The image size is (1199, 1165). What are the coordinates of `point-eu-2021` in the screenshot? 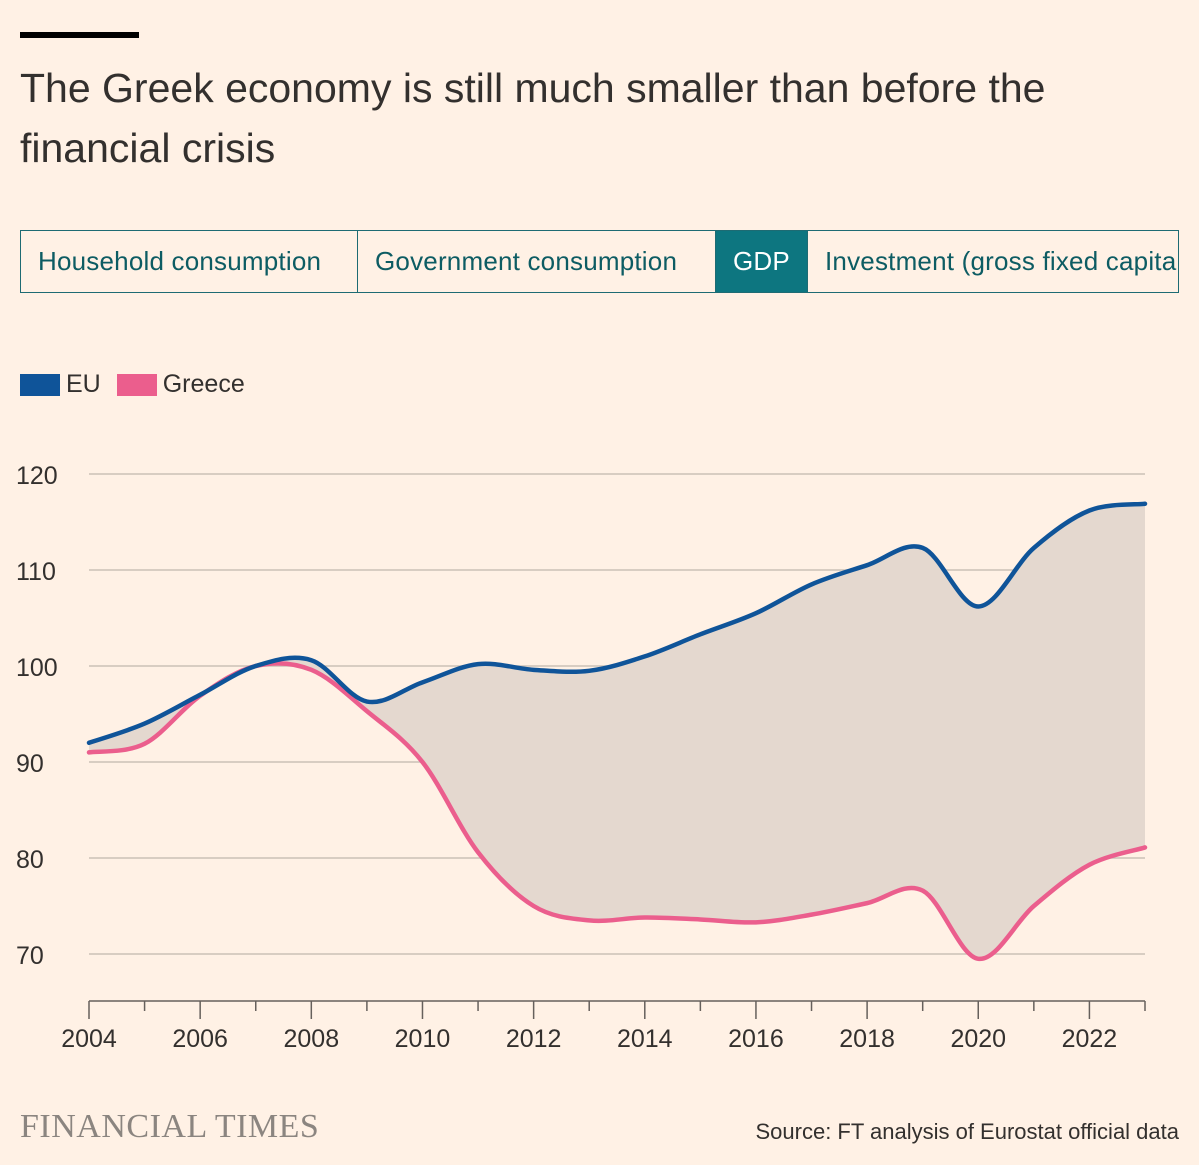 It's located at (1034, 548).